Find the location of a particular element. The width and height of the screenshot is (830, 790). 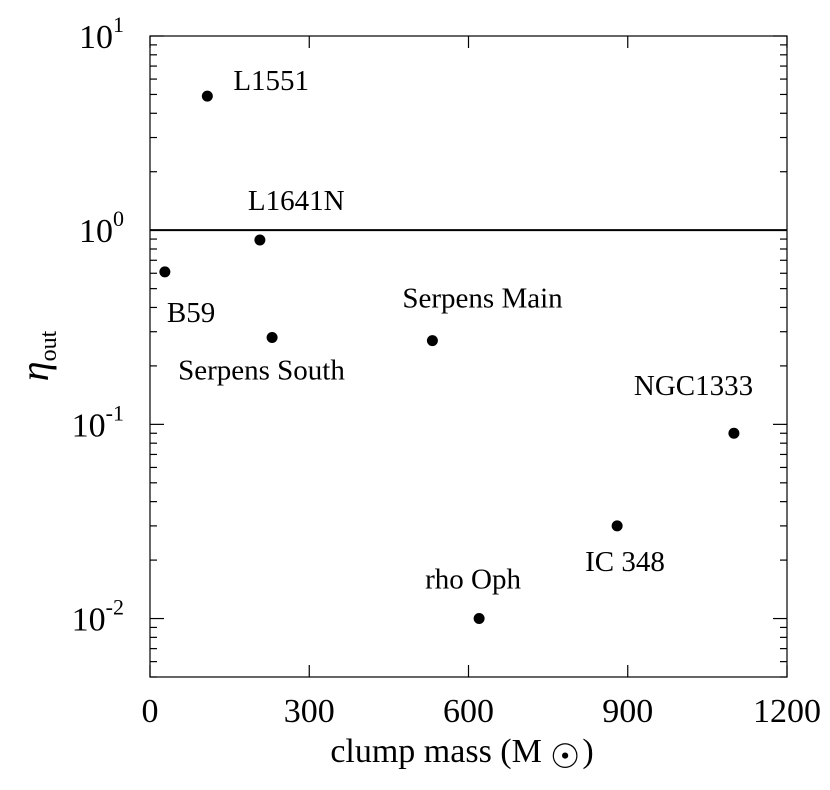

x-tick-label: 0 is located at coordinates (150, 711).